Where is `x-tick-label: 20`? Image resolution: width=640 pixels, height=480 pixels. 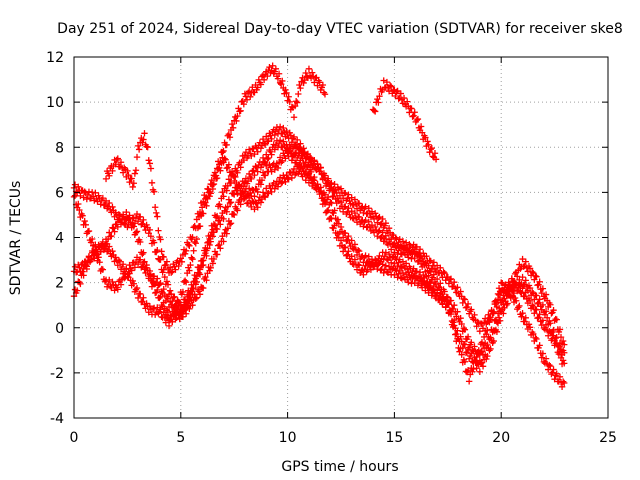
x-tick-label: 20 is located at coordinates (501, 438).